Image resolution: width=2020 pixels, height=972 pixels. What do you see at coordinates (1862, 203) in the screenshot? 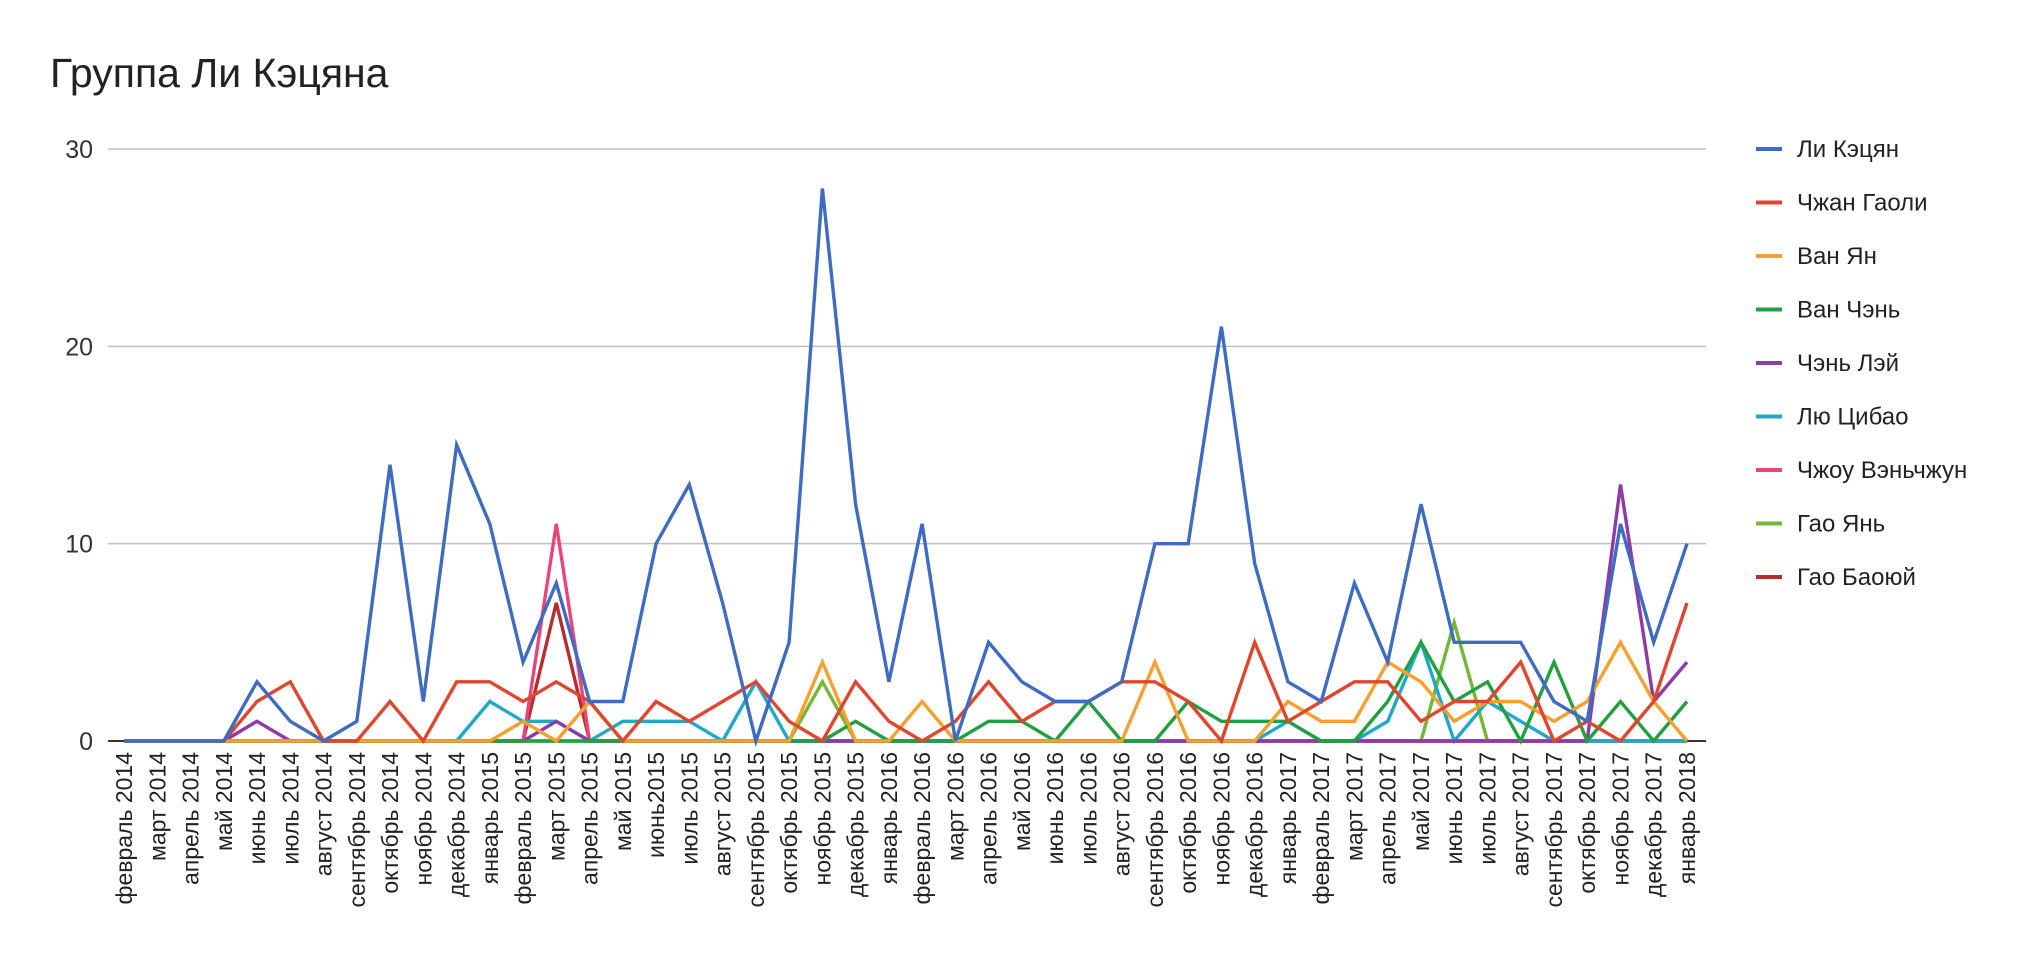
I see `legend-label: Чжан Гаоли` at bounding box center [1862, 203].